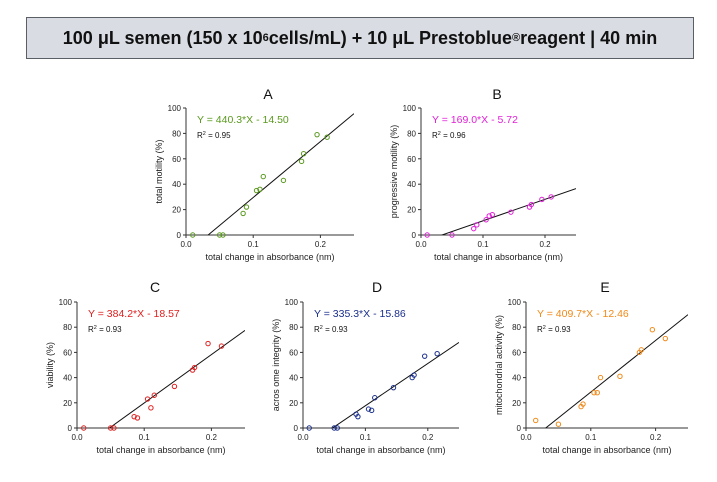  What do you see at coordinates (155, 287) in the screenshot?
I see `panel-letter: C` at bounding box center [155, 287].